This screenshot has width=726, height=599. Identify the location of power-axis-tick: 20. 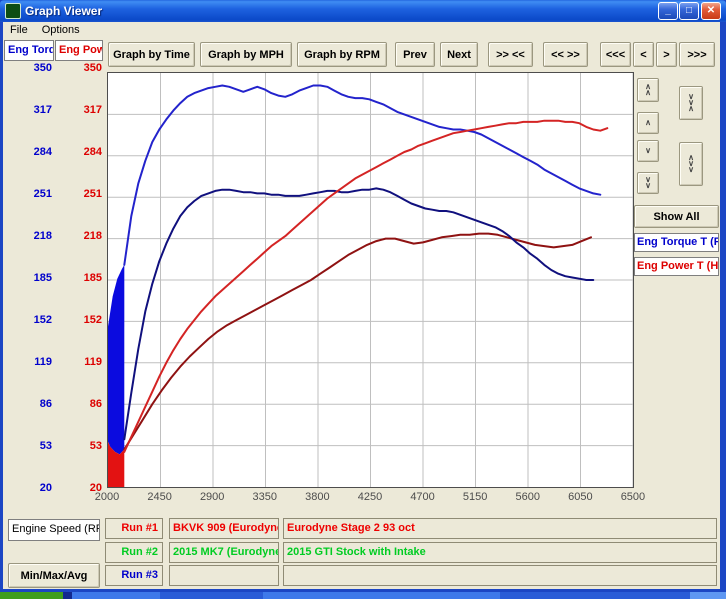
(95, 488).